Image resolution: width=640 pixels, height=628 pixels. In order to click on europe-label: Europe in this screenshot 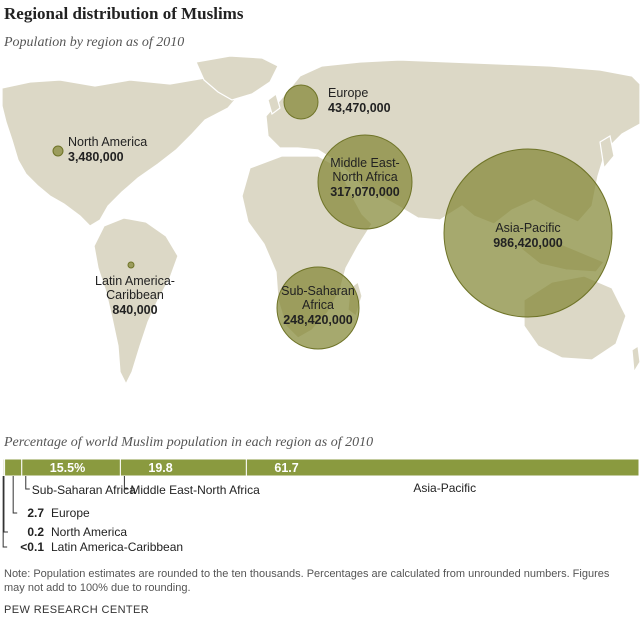, I will do `click(348, 93)`.